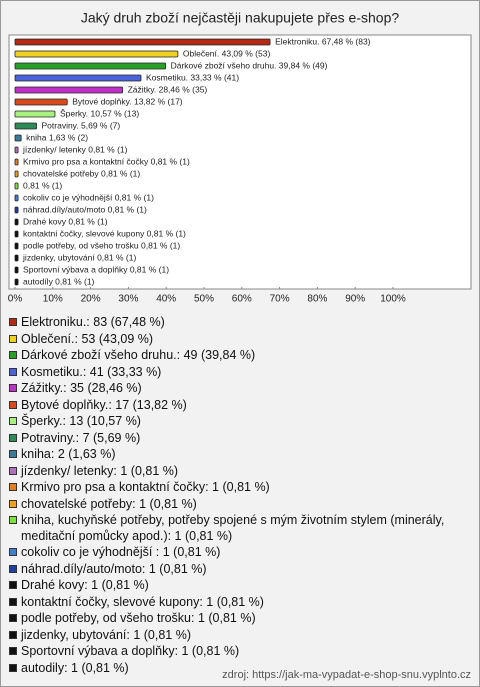  I want to click on legend-label: chovatelské potřeby: 1 (0,81 %), so click(109, 503).